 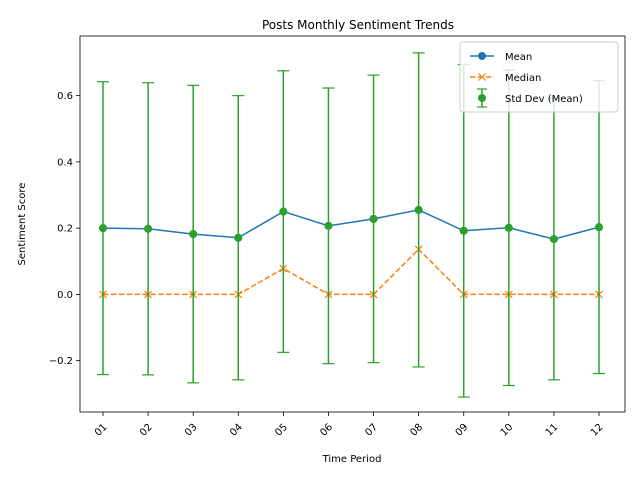 What do you see at coordinates (351, 272) in the screenshot?
I see `median-series-line` at bounding box center [351, 272].